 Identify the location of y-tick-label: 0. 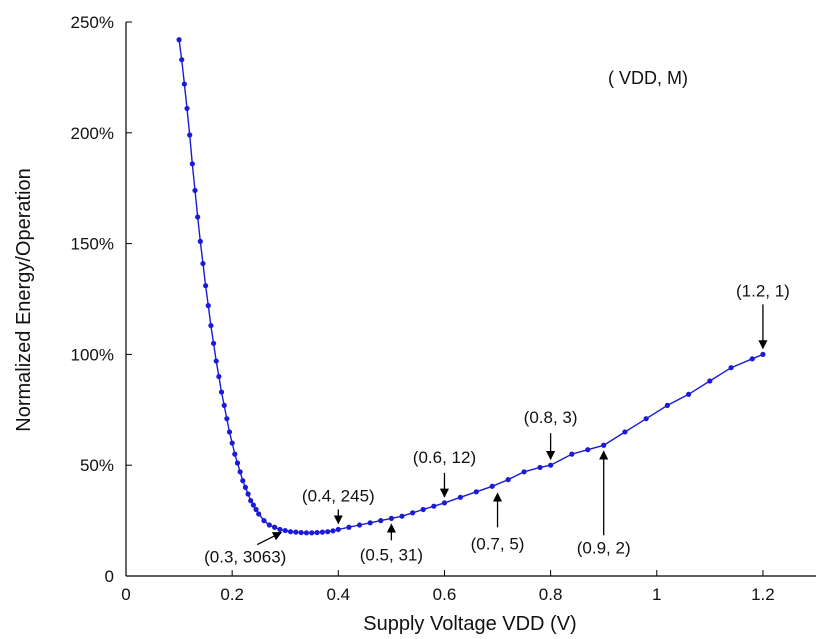
(109, 576).